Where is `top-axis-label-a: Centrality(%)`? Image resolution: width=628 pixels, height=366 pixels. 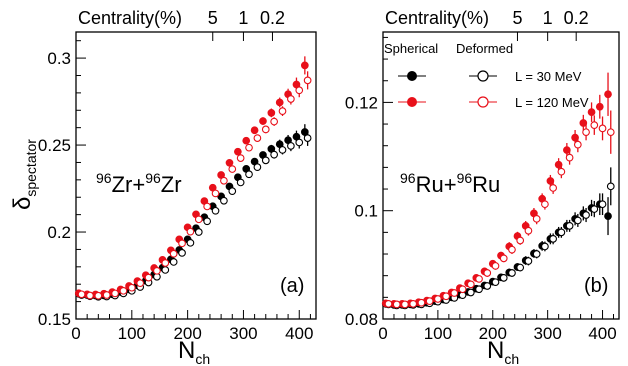 top-axis-label-a: Centrality(%) is located at coordinates (130, 18).